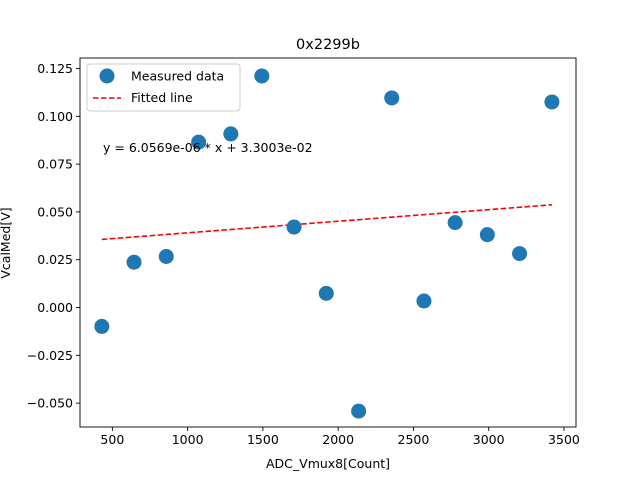  I want to click on x-tick-label: 2000, so click(338, 439).